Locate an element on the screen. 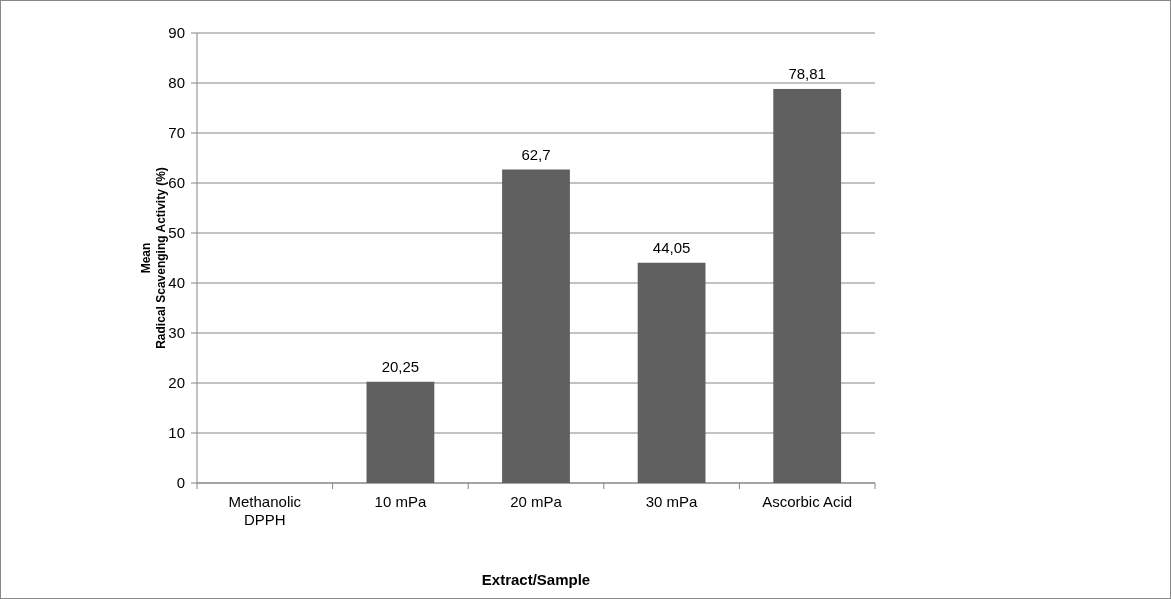 The width and height of the screenshot is (1171, 599). x-axis-title: Extract/Sample is located at coordinates (536, 579).